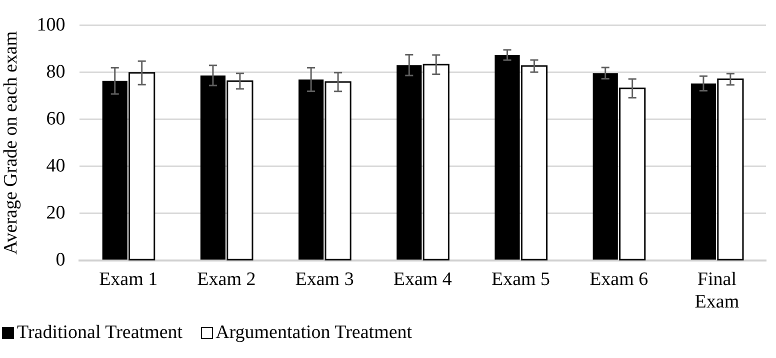  I want to click on x-tick-label: Exam 2, so click(226, 279).